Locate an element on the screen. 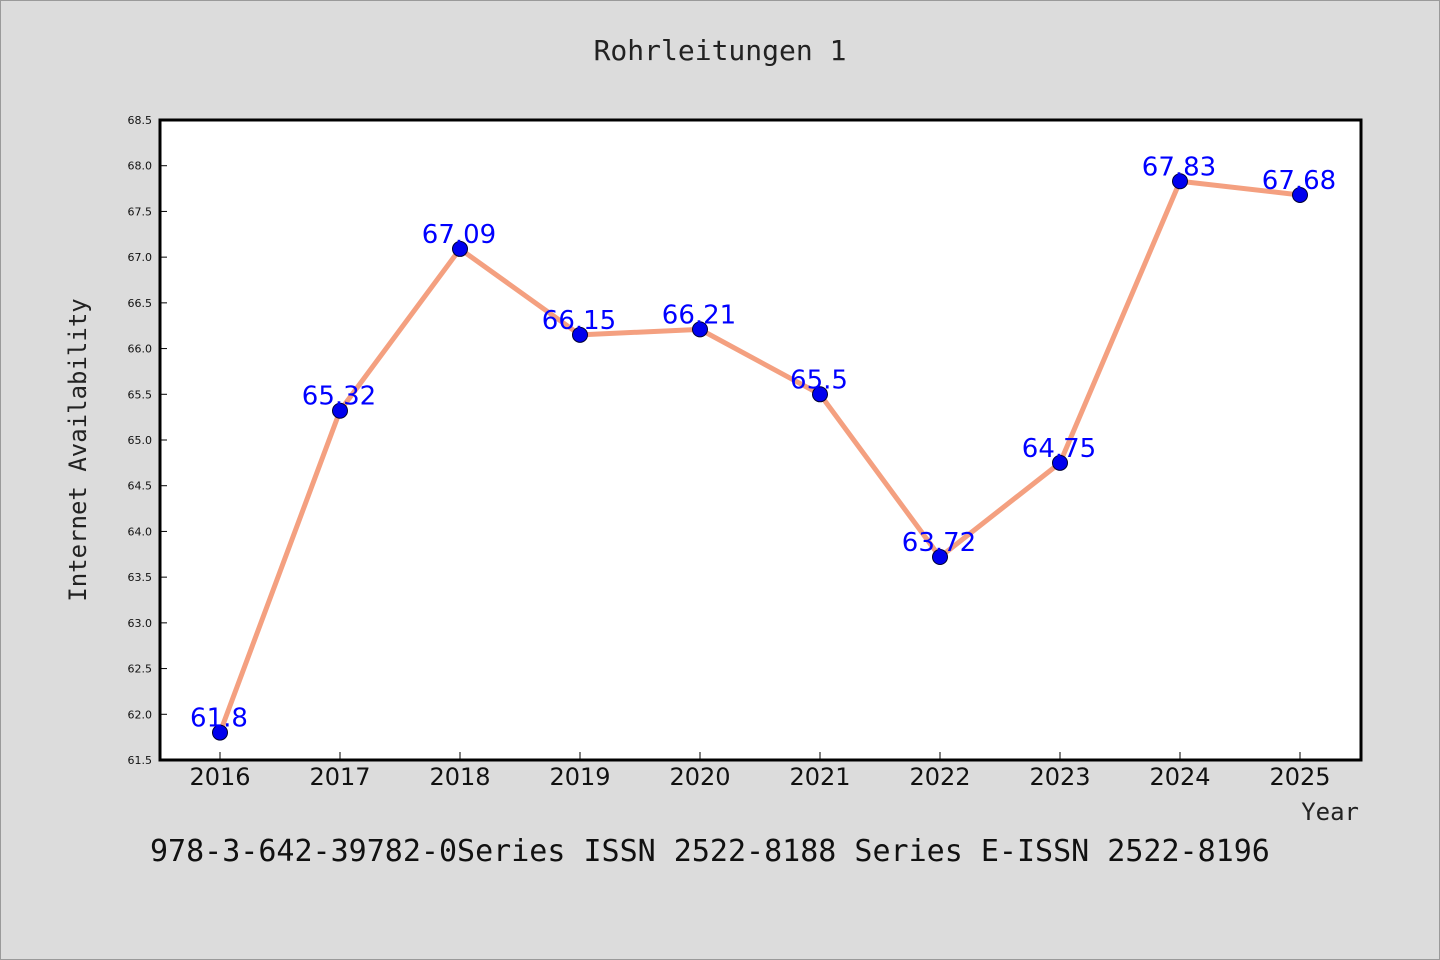 This screenshot has width=1440, height=960. x-tick-label: 2017 is located at coordinates (339, 777).